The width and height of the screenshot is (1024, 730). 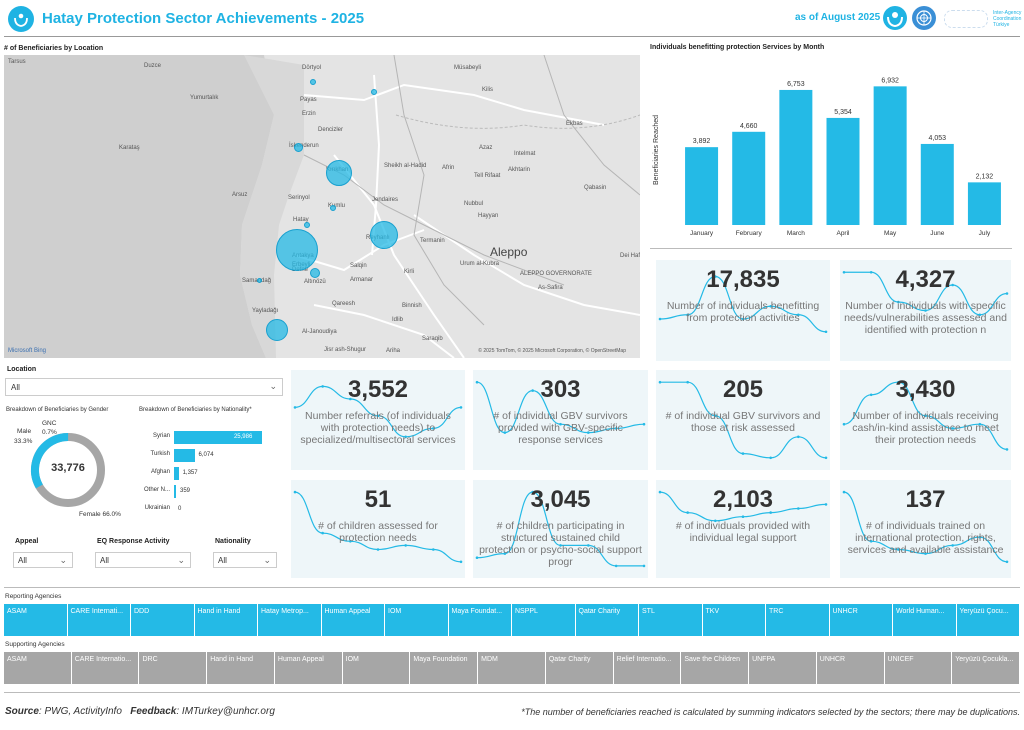 I want to click on location-bubble-hatay, so click(x=307, y=225).